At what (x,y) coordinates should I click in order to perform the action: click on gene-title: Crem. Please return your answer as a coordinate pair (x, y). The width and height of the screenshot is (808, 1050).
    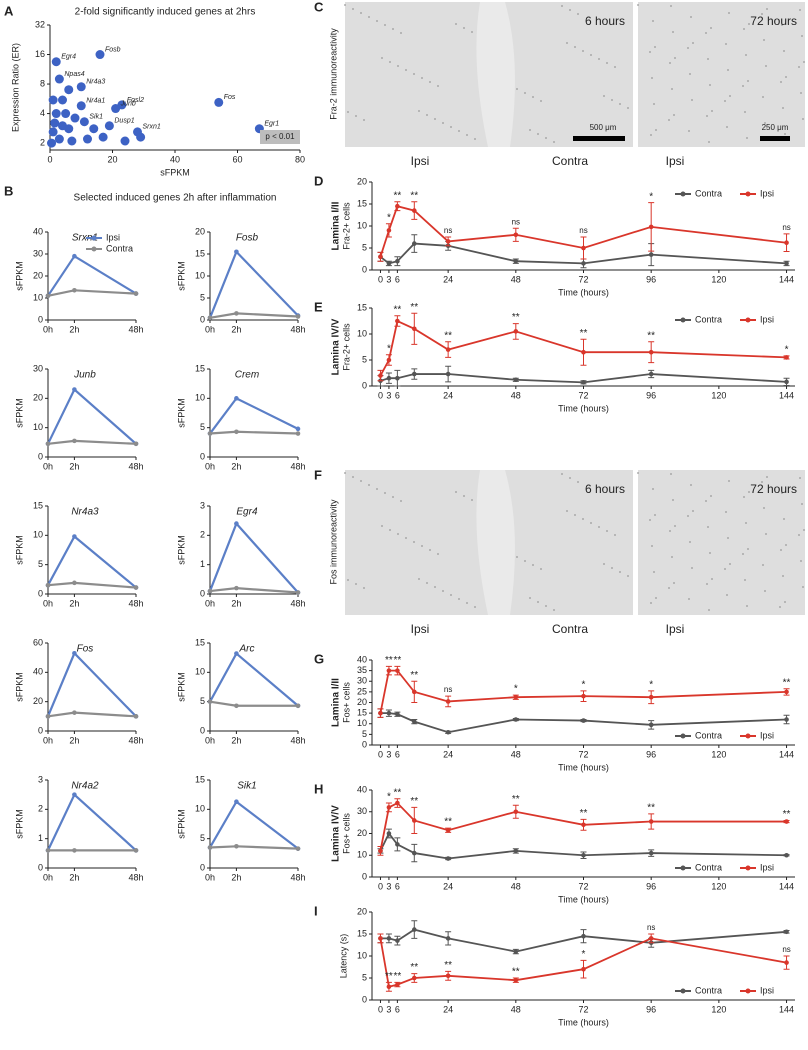
    Looking at the image, I should click on (247, 375).